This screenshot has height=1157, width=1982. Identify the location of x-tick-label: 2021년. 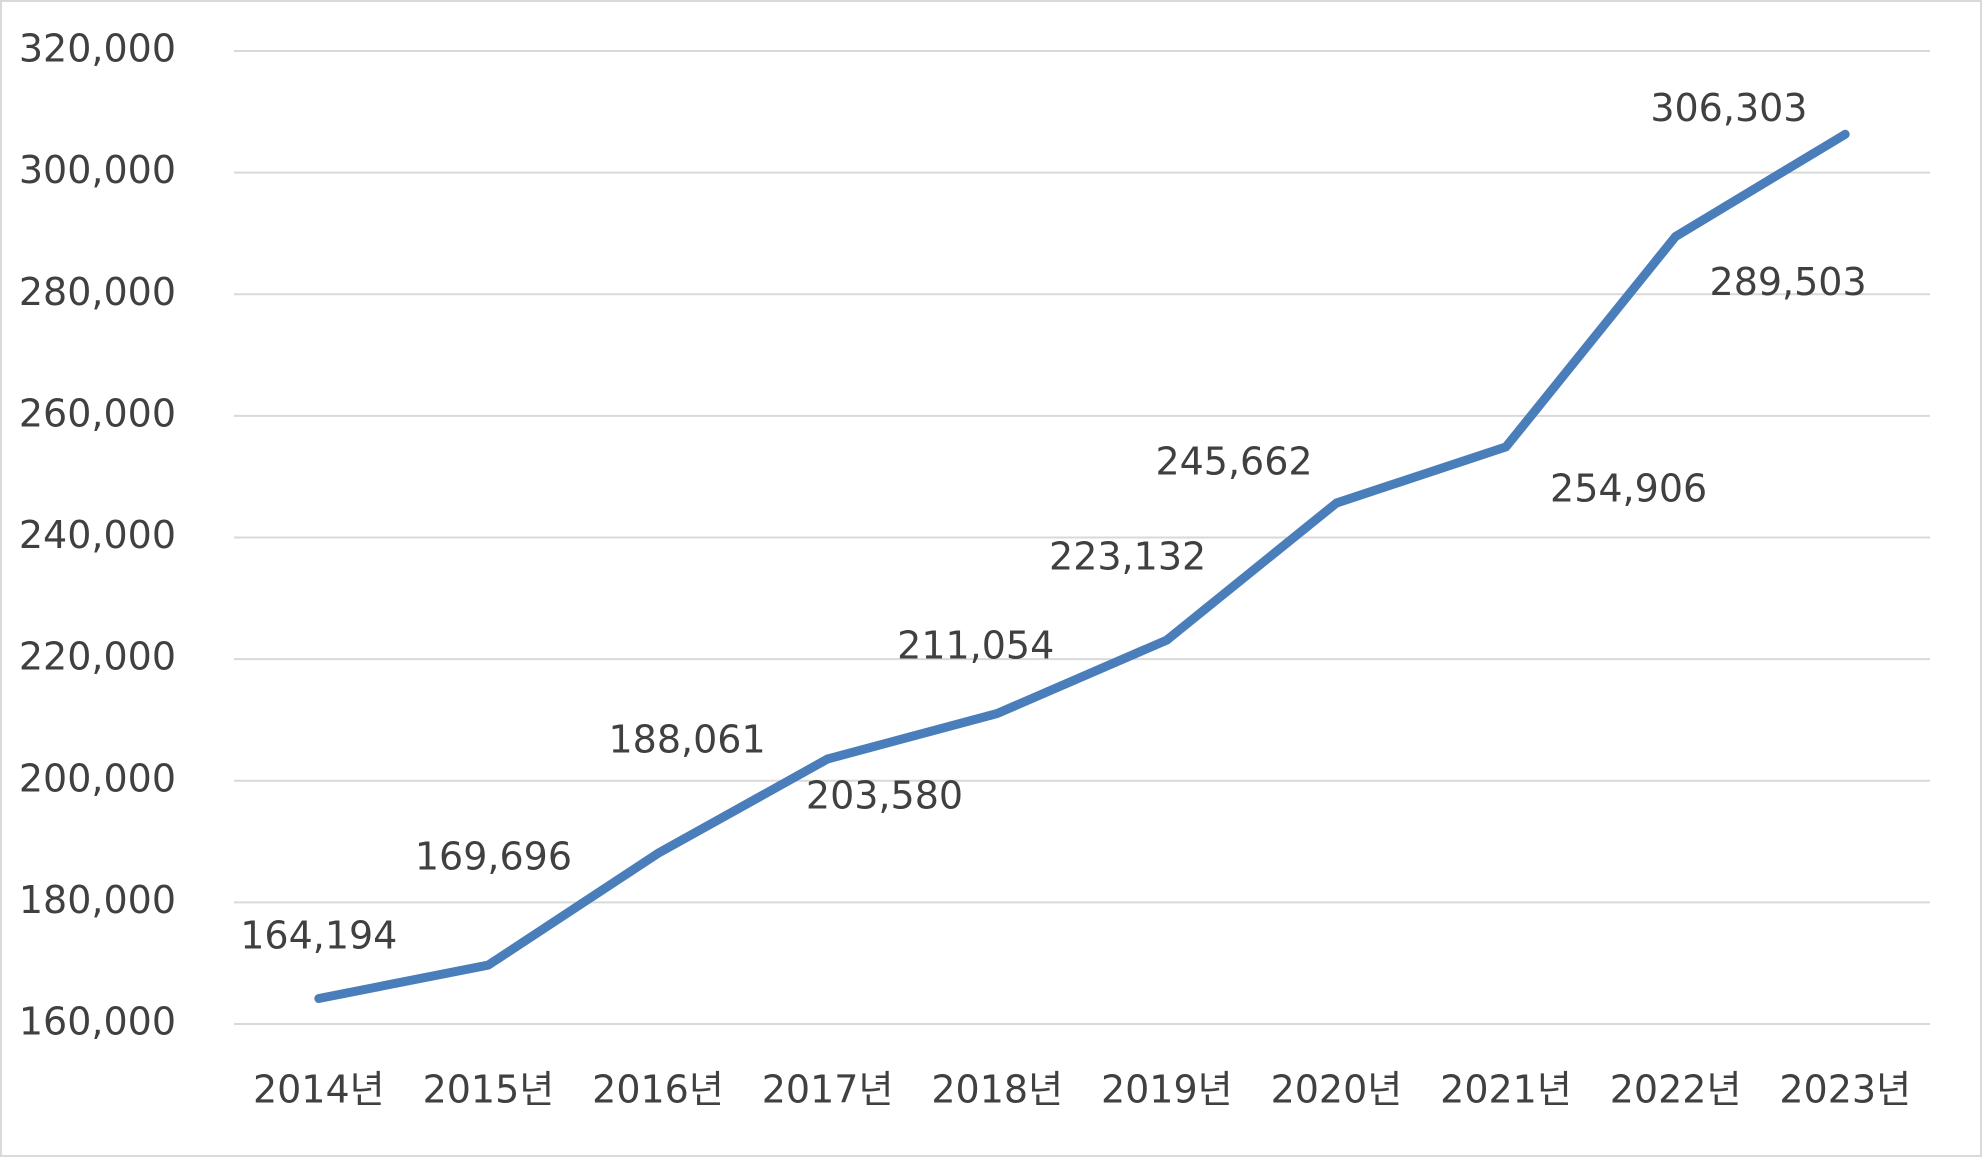
(1506, 1090).